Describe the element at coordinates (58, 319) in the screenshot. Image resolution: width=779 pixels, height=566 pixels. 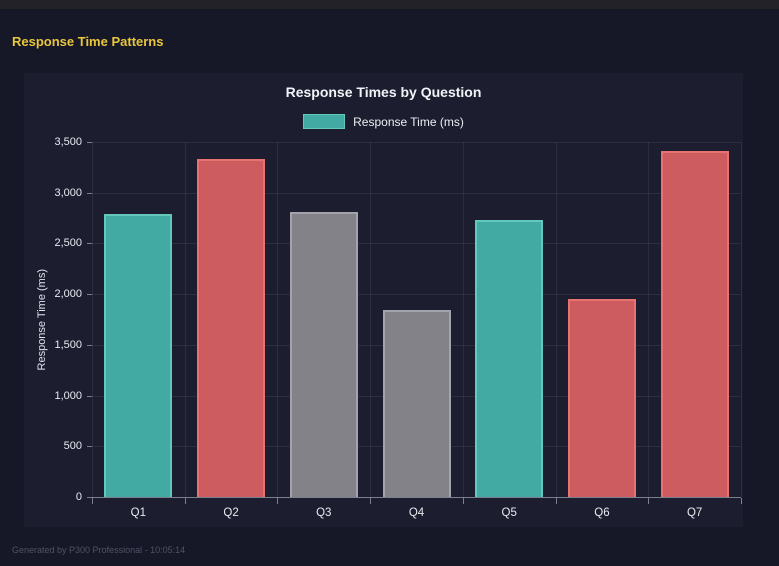
I see `y-axis-ticks: 0 500 1,000 1,500 2,000 2,500 3,000 3,500` at that location.